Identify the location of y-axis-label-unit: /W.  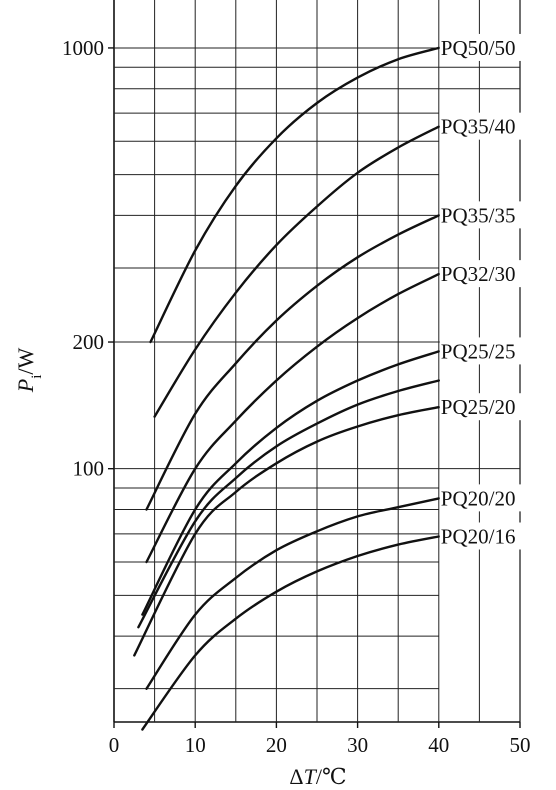
(25, 361).